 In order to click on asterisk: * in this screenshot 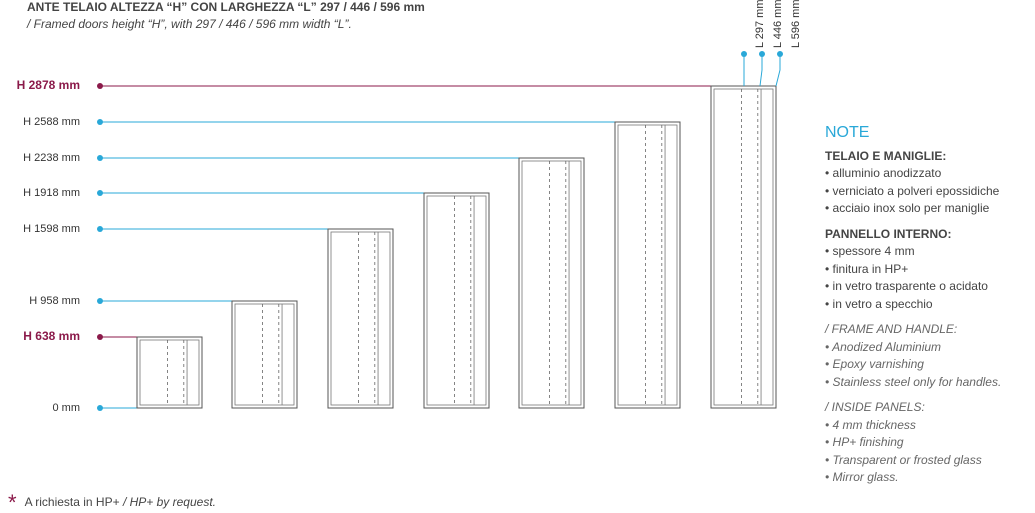, I will do `click(12, 501)`.